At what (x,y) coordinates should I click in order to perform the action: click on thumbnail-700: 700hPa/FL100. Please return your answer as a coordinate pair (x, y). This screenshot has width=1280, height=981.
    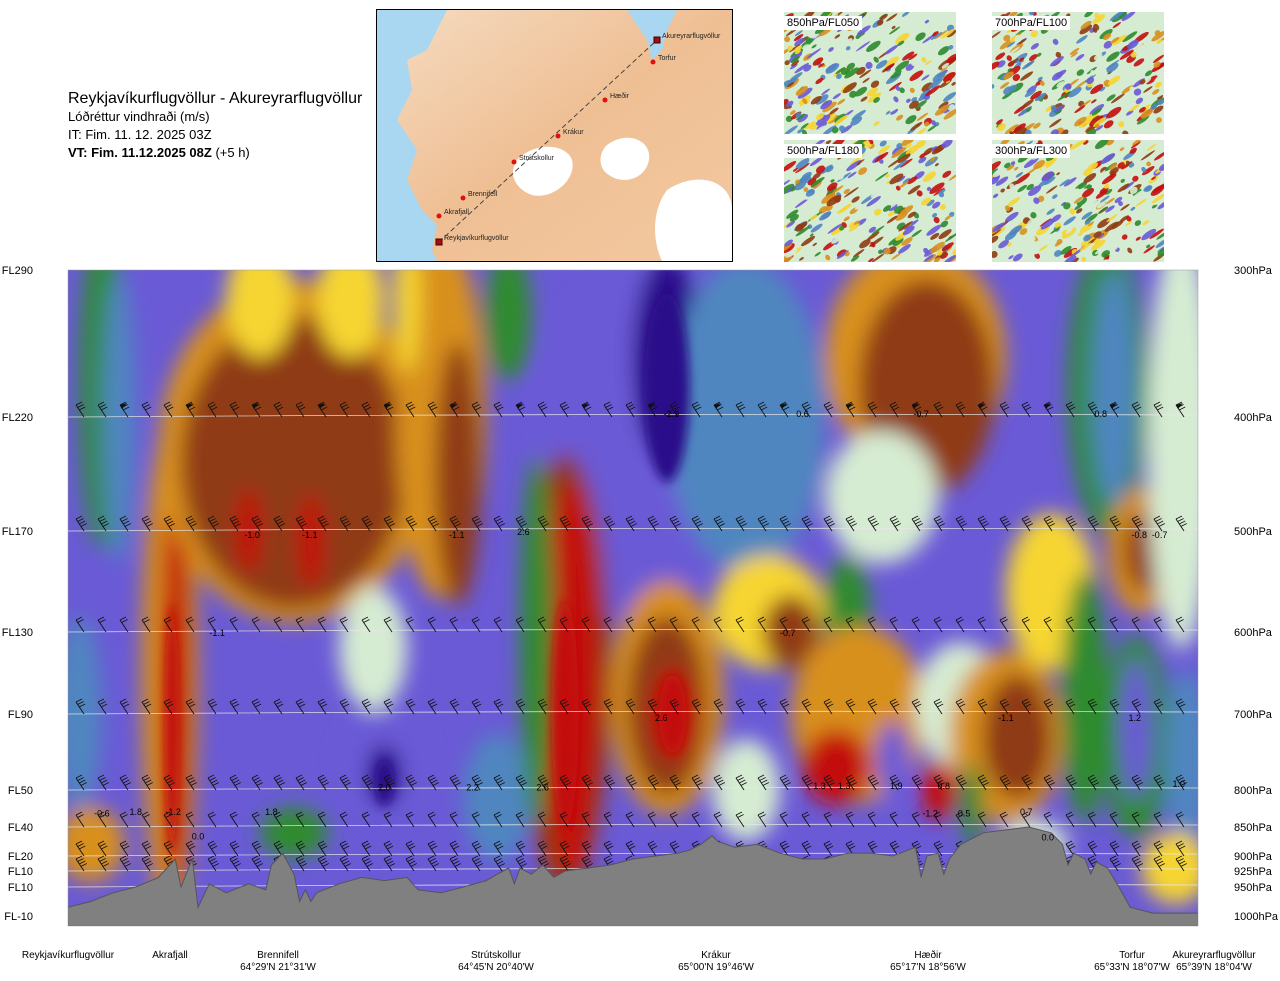
    Looking at the image, I should click on (1078, 73).